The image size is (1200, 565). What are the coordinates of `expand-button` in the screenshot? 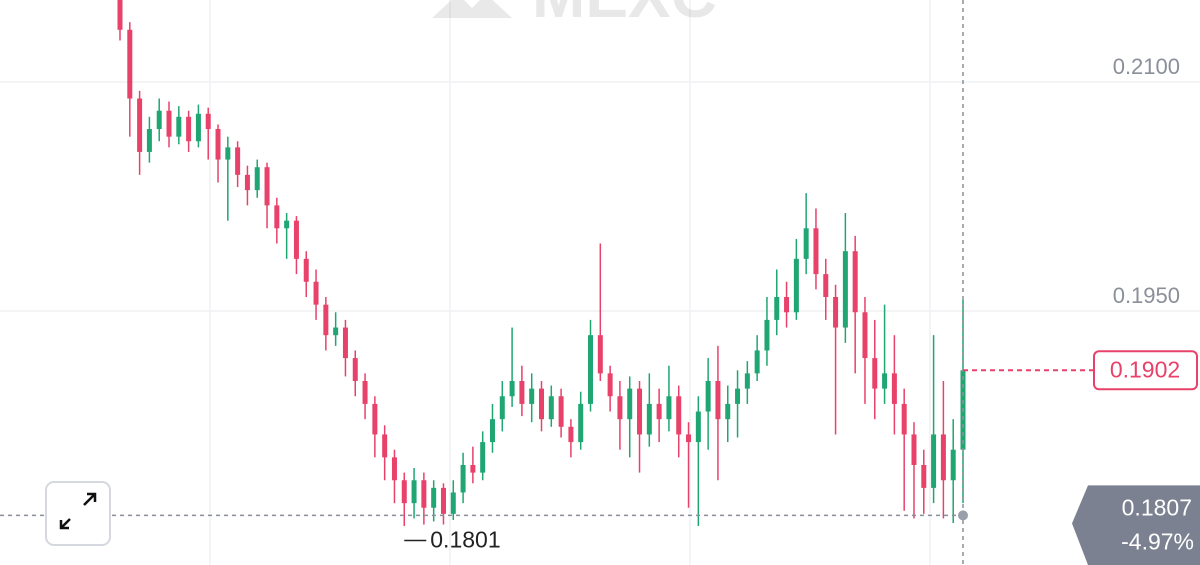 It's located at (78, 513).